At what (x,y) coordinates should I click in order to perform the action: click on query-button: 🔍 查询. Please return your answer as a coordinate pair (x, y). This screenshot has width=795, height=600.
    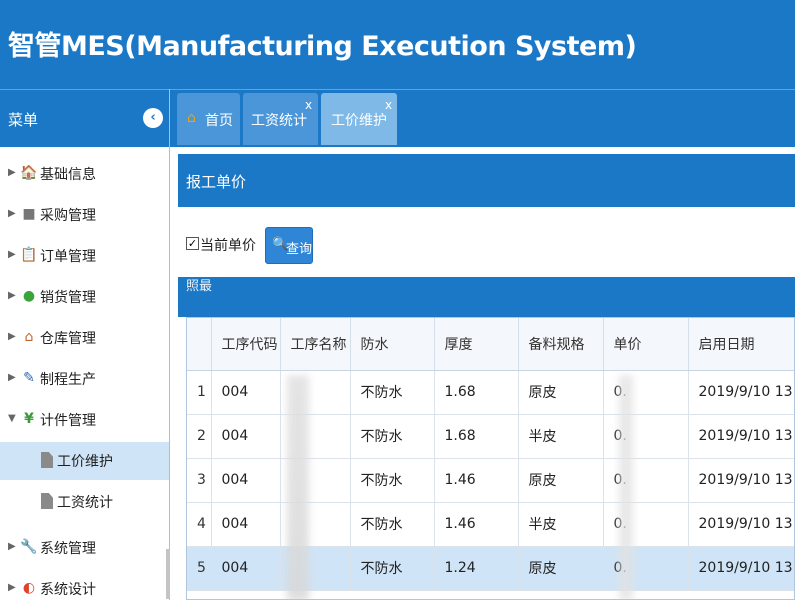
    Looking at the image, I should click on (289, 245).